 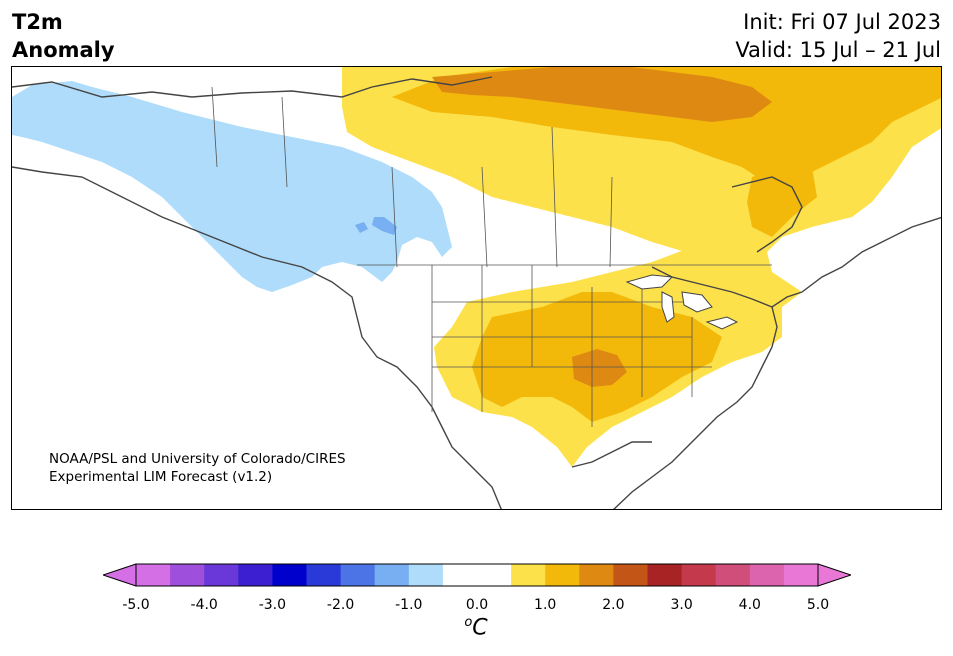 What do you see at coordinates (384, 226) in the screenshot?
I see `cold-anomaly-core` at bounding box center [384, 226].